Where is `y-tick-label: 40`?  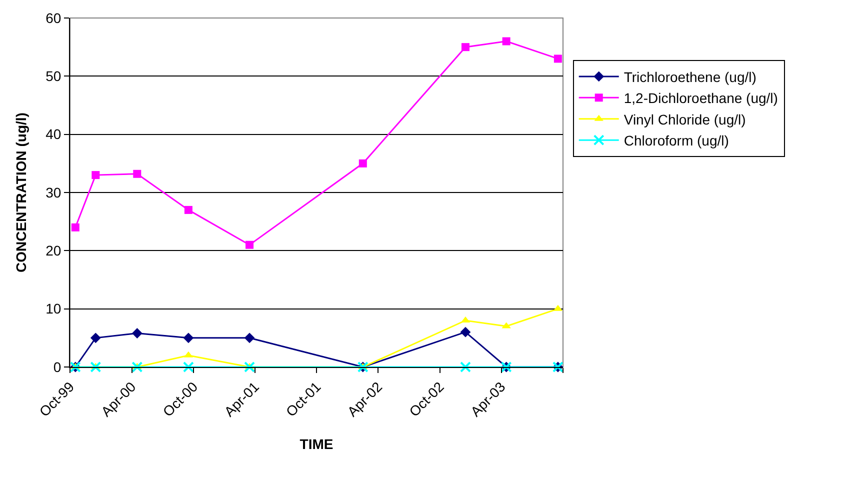 y-tick-label: 40 is located at coordinates (54, 134).